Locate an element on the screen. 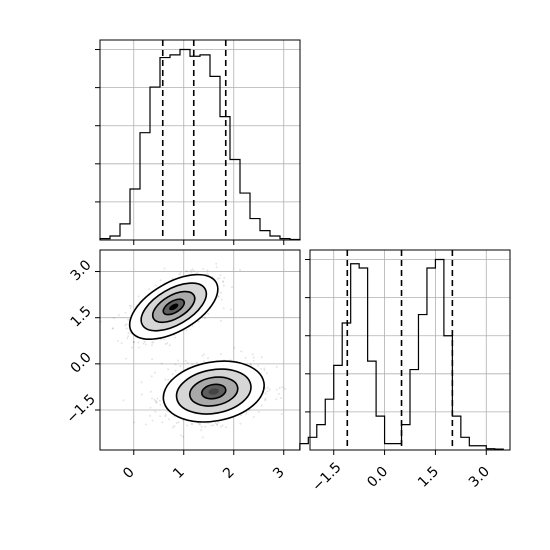 This screenshot has height=550, width=550. joint-frame is located at coordinates (200, 350).